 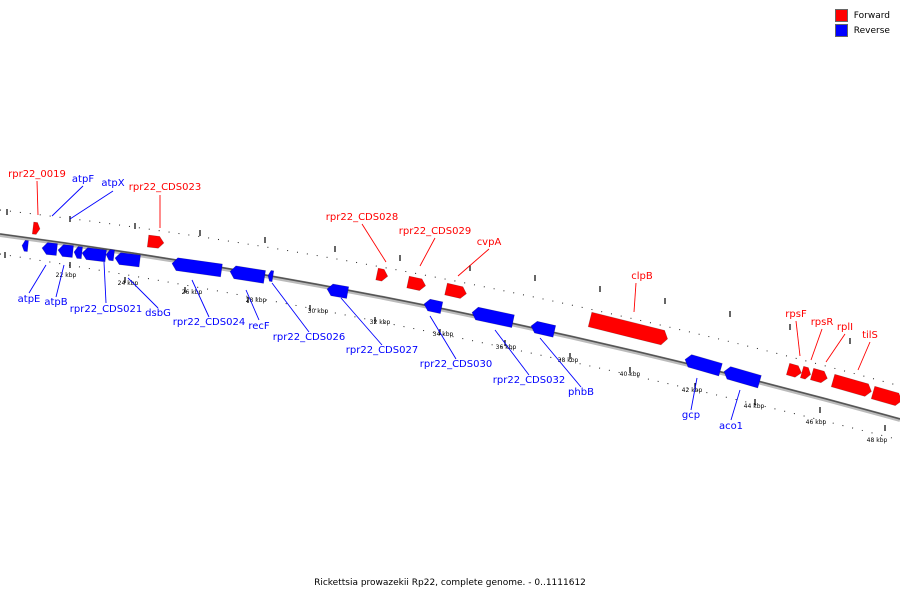 I want to click on gene-feature-rpli: rplI, so click(x=818, y=375).